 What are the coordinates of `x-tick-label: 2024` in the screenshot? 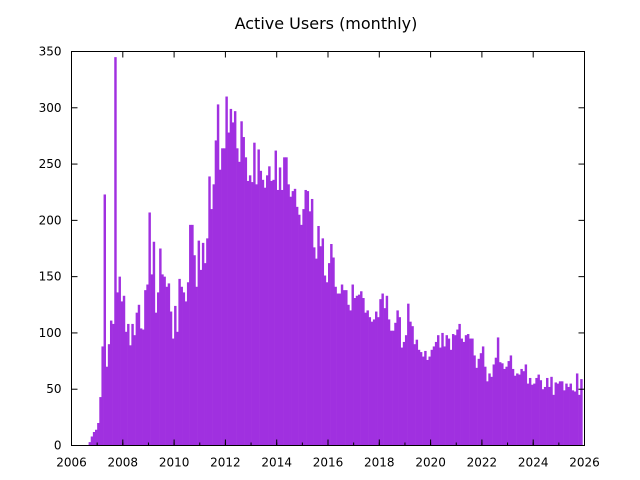 It's located at (533, 463).